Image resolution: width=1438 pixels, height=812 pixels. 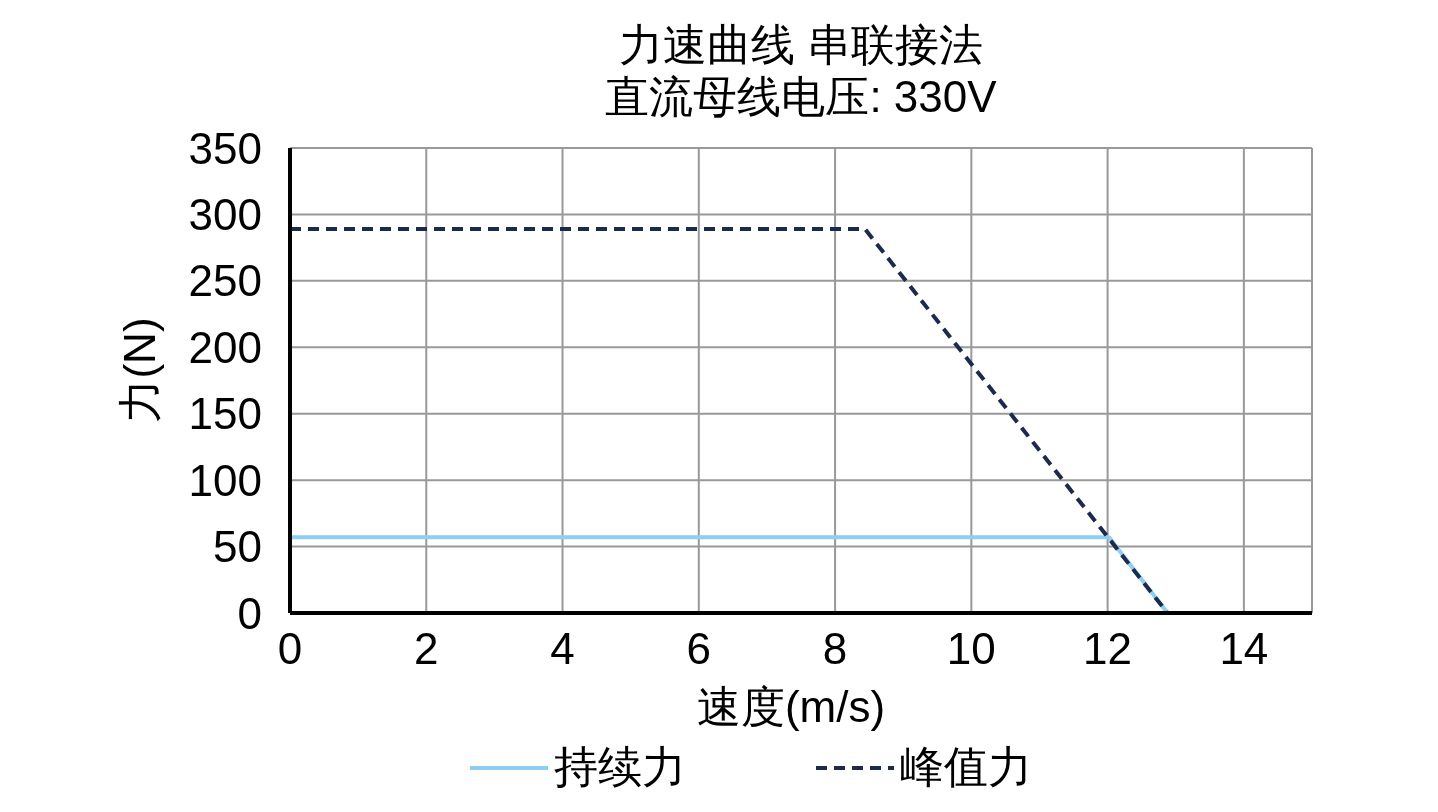 What do you see at coordinates (225, 480) in the screenshot?
I see `y-tick-label: 100` at bounding box center [225, 480].